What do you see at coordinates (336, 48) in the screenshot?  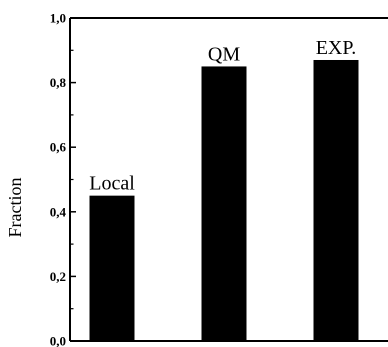 I see `bar-label-exp: EXP.` at bounding box center [336, 48].